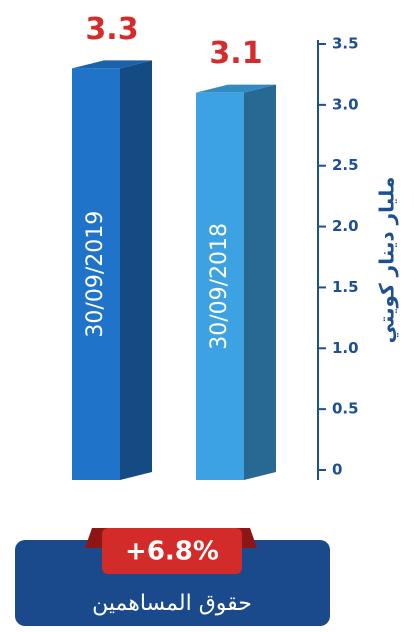  What do you see at coordinates (172, 583) in the screenshot?
I see `banner` at bounding box center [172, 583].